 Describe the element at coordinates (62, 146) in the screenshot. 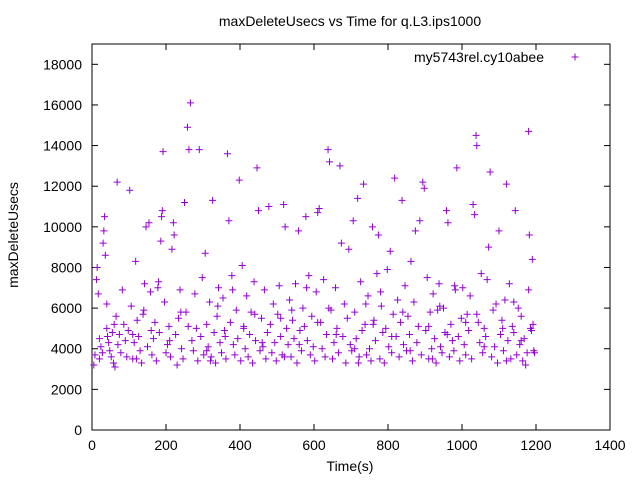

I see `y-tick-label: 14000` at that location.